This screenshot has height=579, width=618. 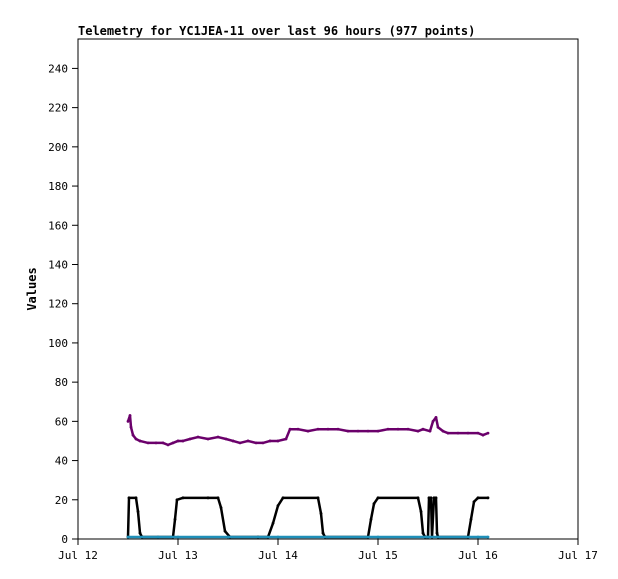 What do you see at coordinates (64, 539) in the screenshot?
I see `y-tick-label: 0` at bounding box center [64, 539].